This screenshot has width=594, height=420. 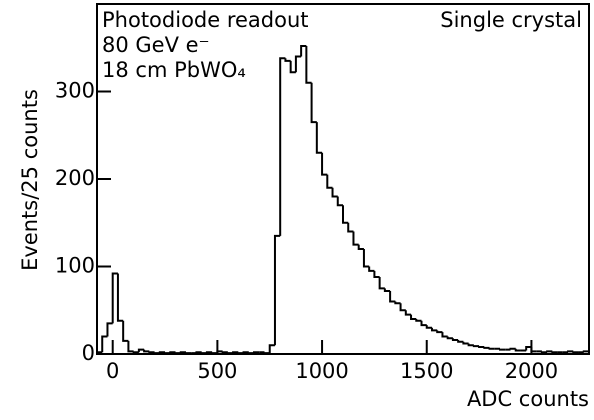 I want to click on y-tick-label: 100, so click(x=75, y=266).